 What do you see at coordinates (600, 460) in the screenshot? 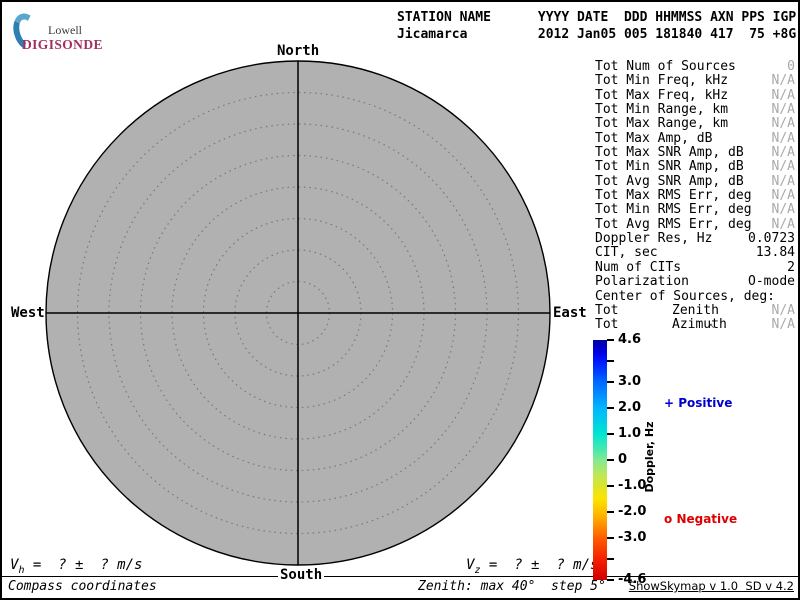
I see `colorbar-gradient` at bounding box center [600, 460].